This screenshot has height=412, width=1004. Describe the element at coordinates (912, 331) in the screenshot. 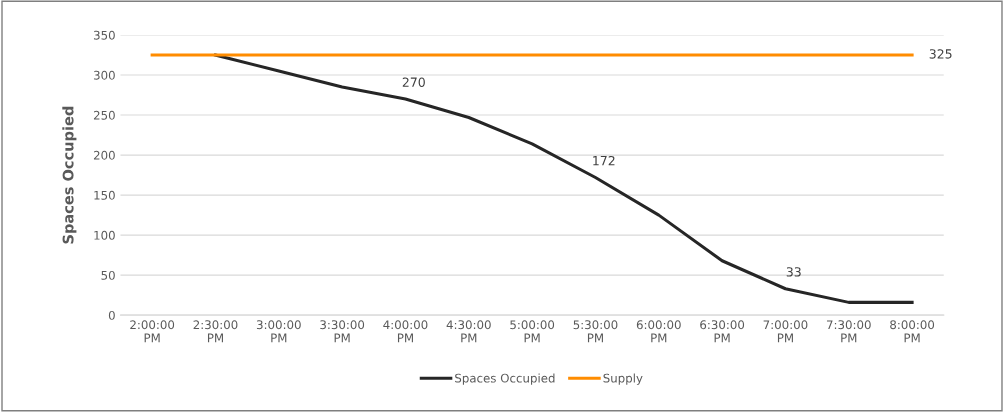

I see `x-tick-label: 8:00:00 PM` at that location.